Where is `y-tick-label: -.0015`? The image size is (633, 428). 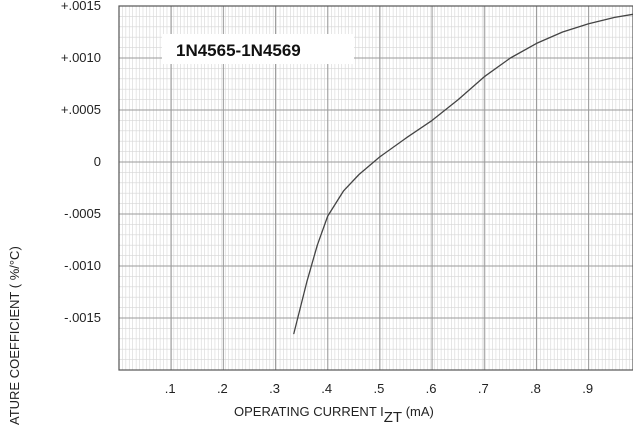 y-tick-label: -.0015 is located at coordinates (82, 317).